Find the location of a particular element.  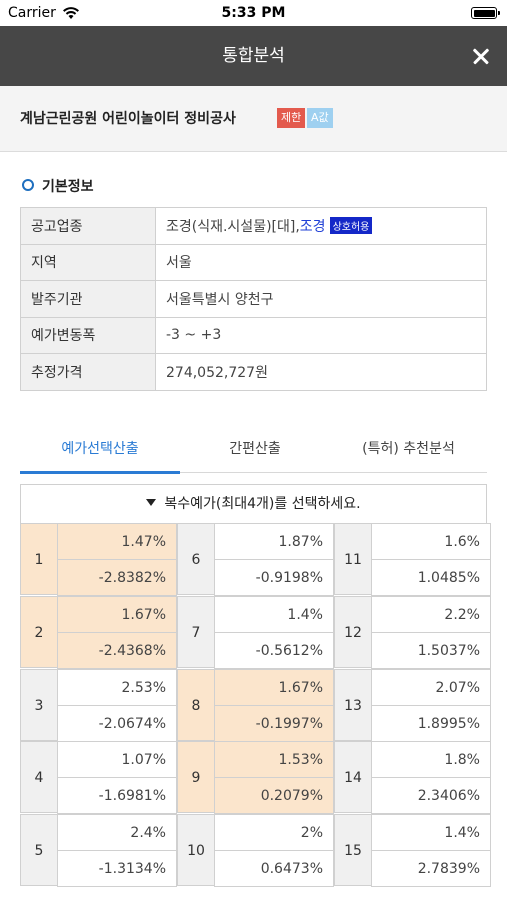

price-cell: 4 1.07% -1.6981% is located at coordinates (98, 778).